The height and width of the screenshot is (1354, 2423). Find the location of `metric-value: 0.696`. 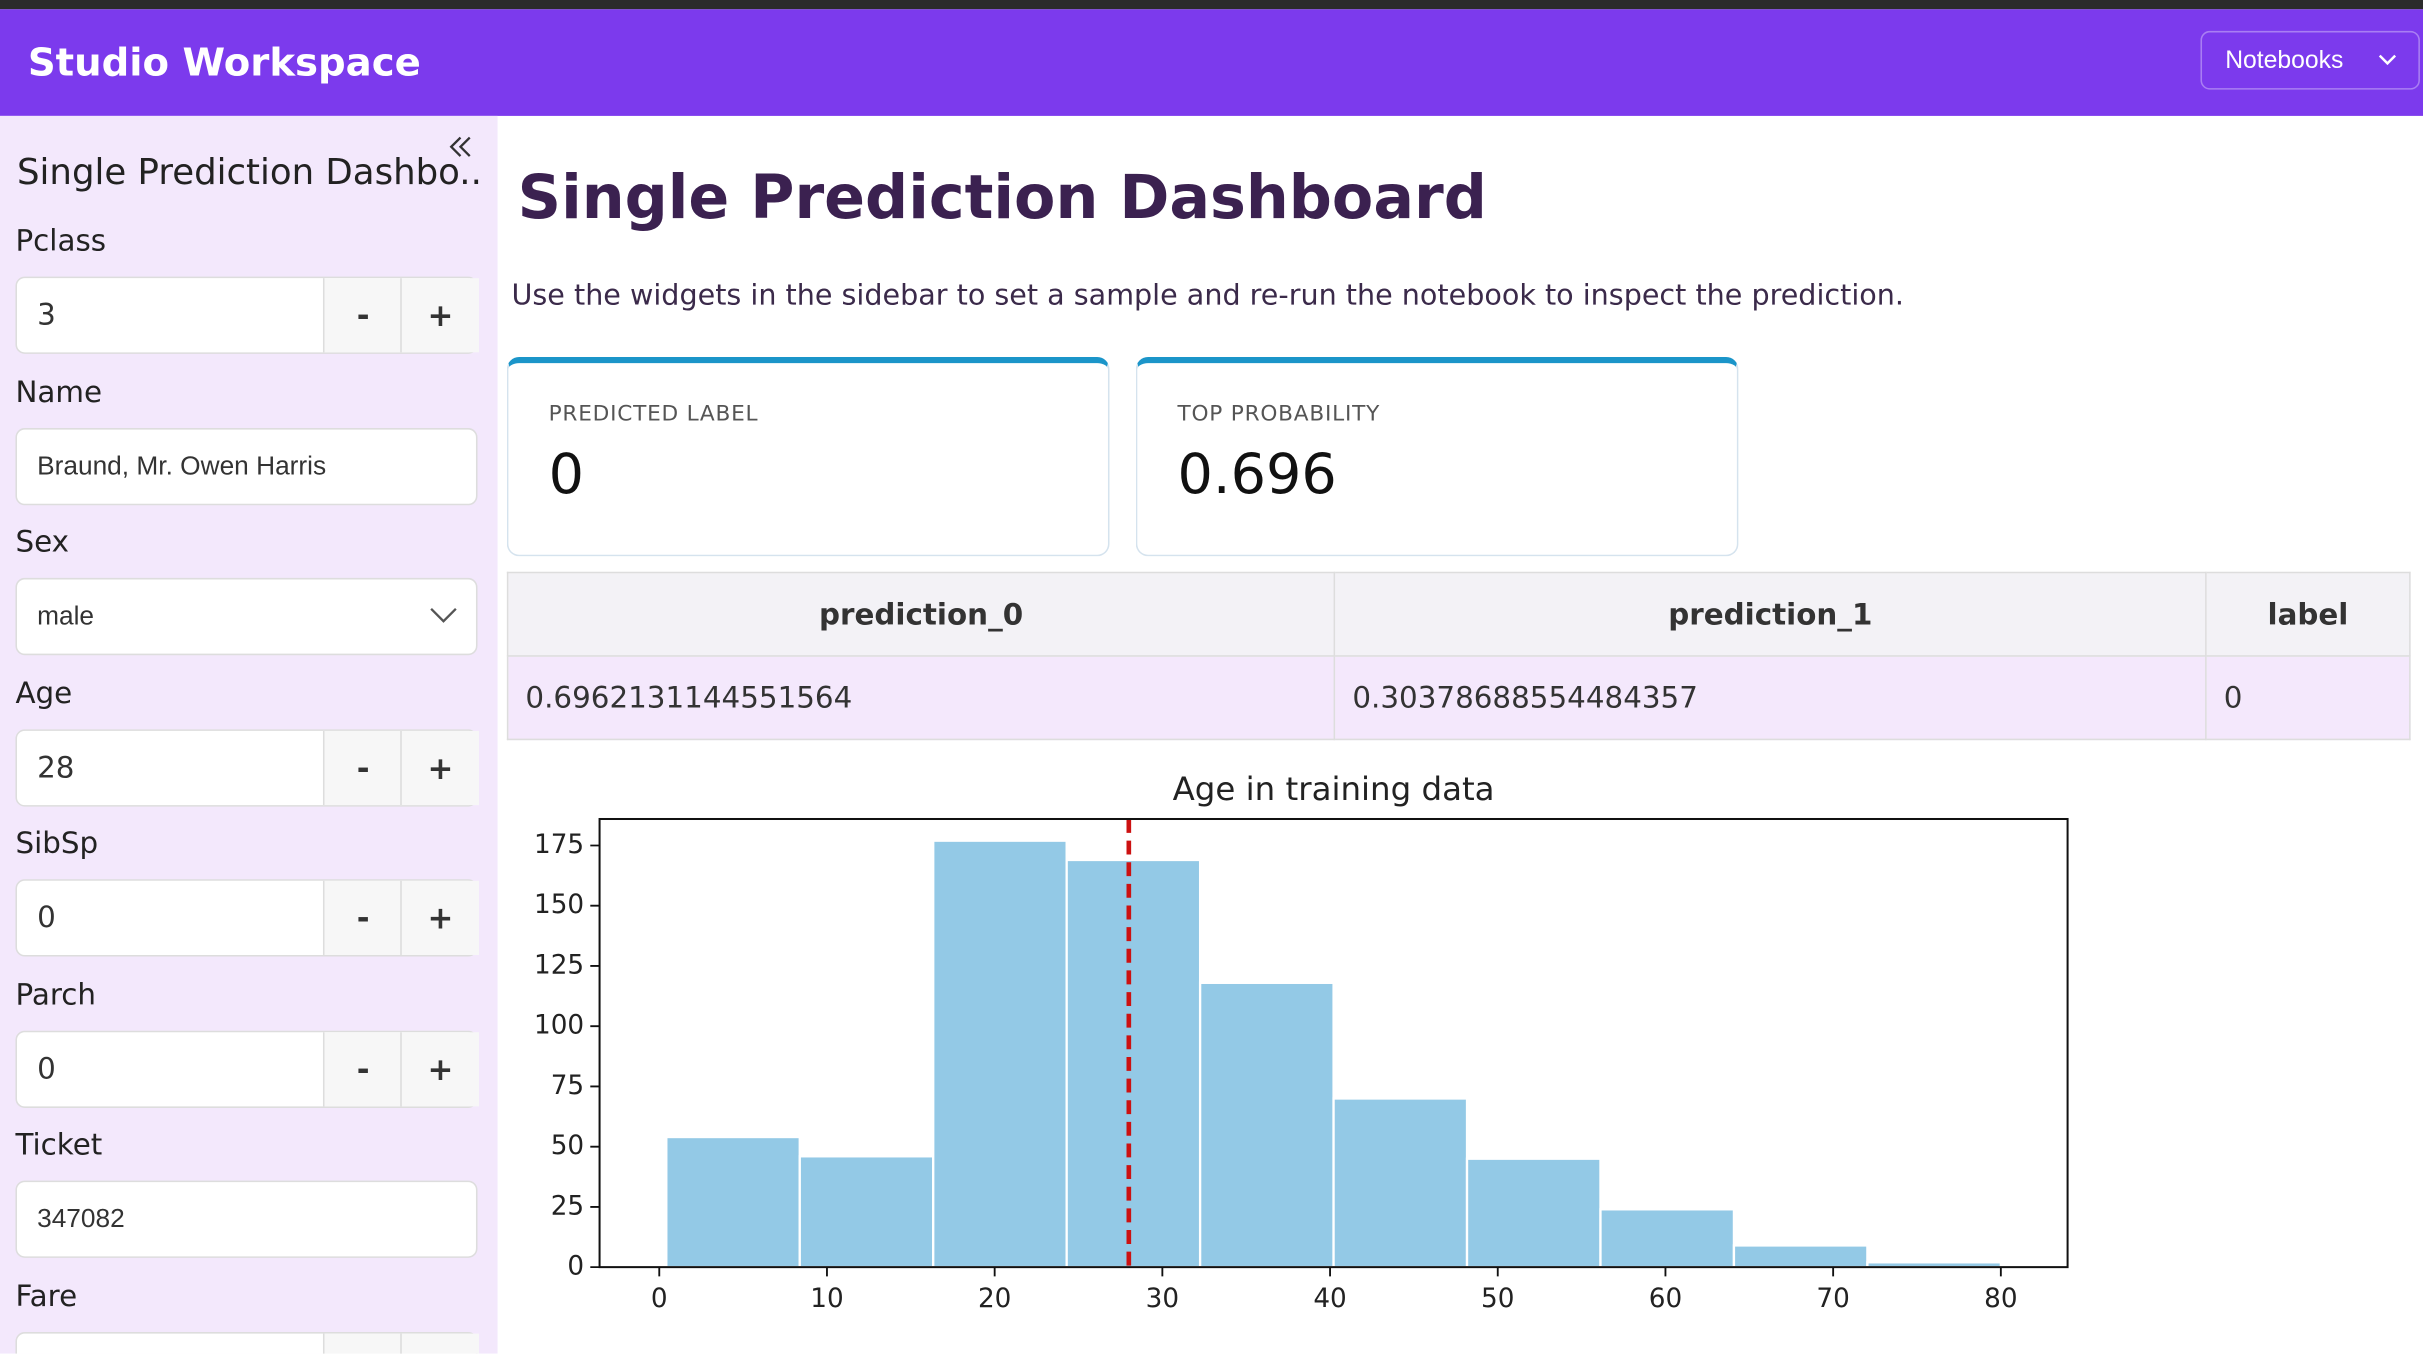

metric-value: 0.696 is located at coordinates (1257, 475).